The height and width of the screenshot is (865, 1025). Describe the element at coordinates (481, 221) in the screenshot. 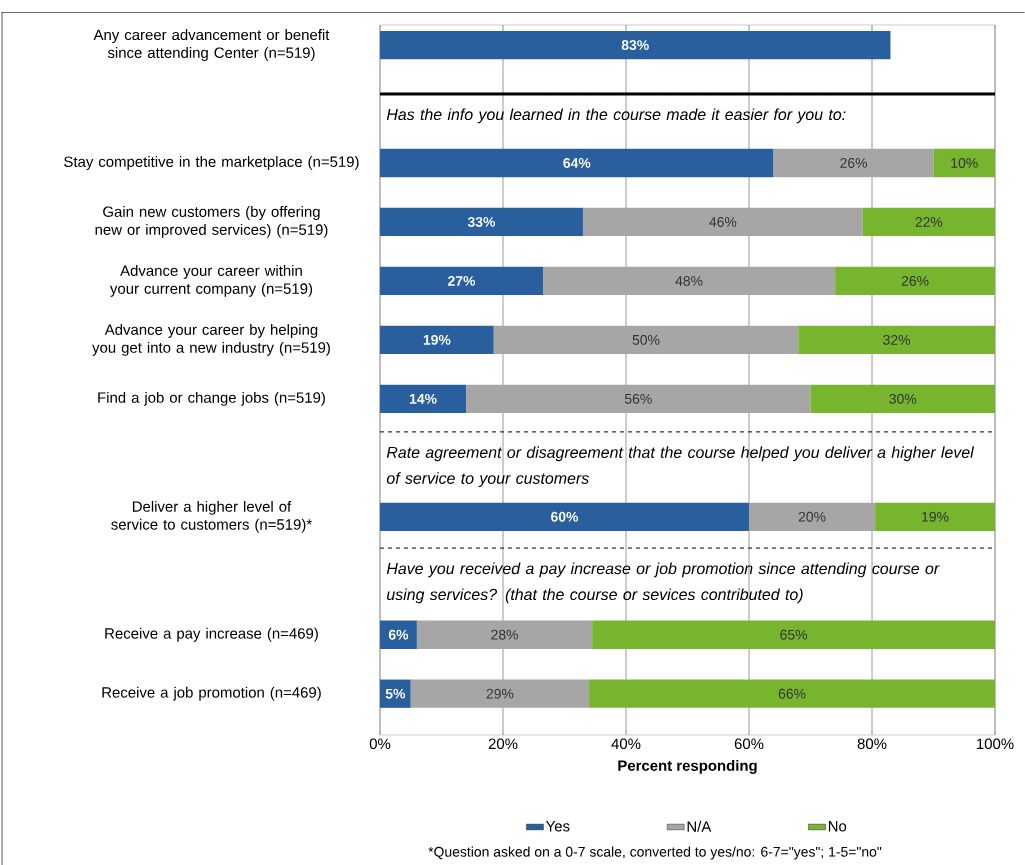

I see `data-label: 33%` at that location.